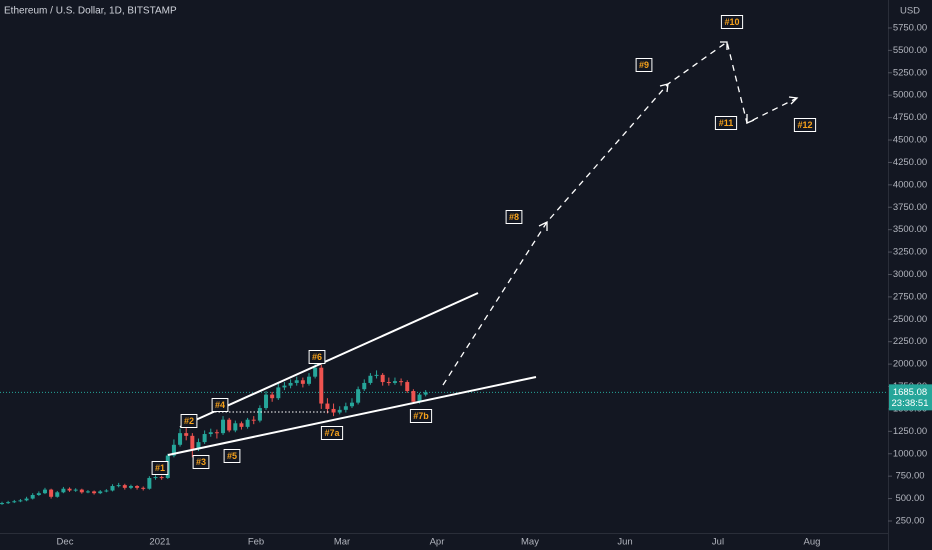 The width and height of the screenshot is (932, 550). Describe the element at coordinates (232, 456) in the screenshot. I see `annotation-label: #5` at that location.